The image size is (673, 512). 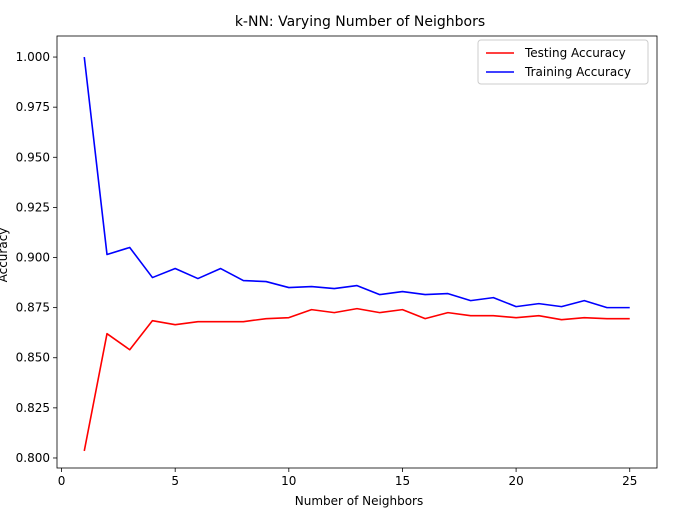 What do you see at coordinates (359, 501) in the screenshot?
I see `x-axis-label: Number of Neighbors` at bounding box center [359, 501].